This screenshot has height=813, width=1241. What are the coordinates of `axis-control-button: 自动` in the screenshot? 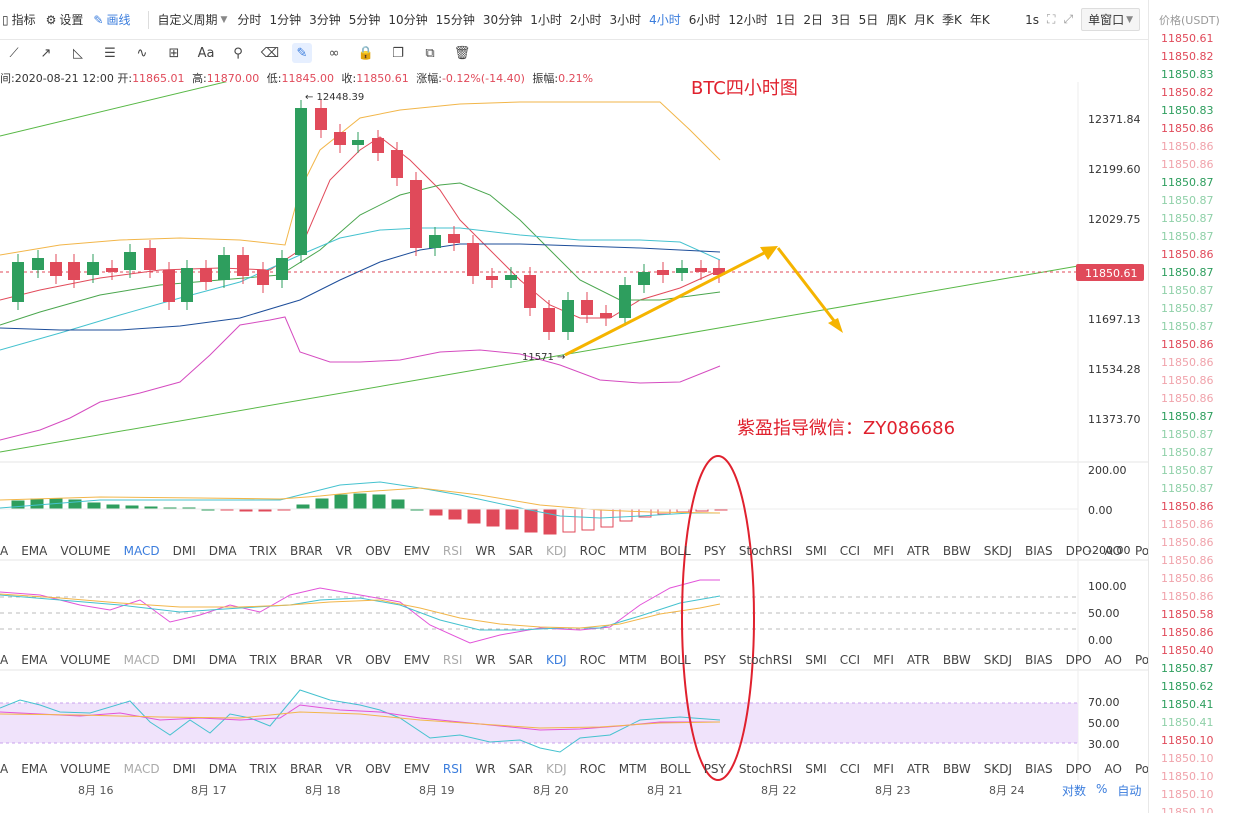 It's located at (1129, 791).